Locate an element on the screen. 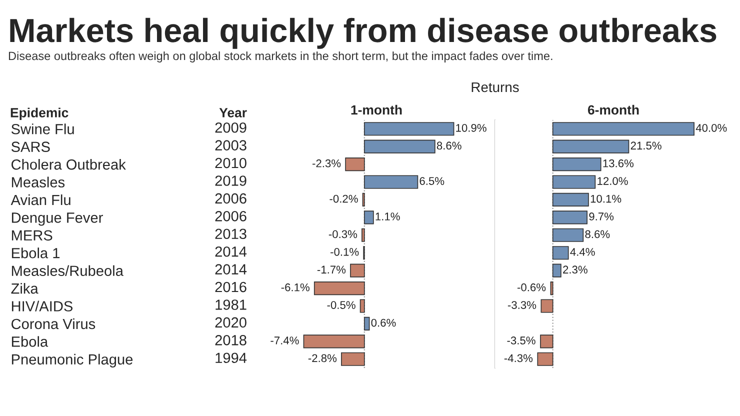 The width and height of the screenshot is (740, 416). data-label: 12.0% is located at coordinates (613, 181).